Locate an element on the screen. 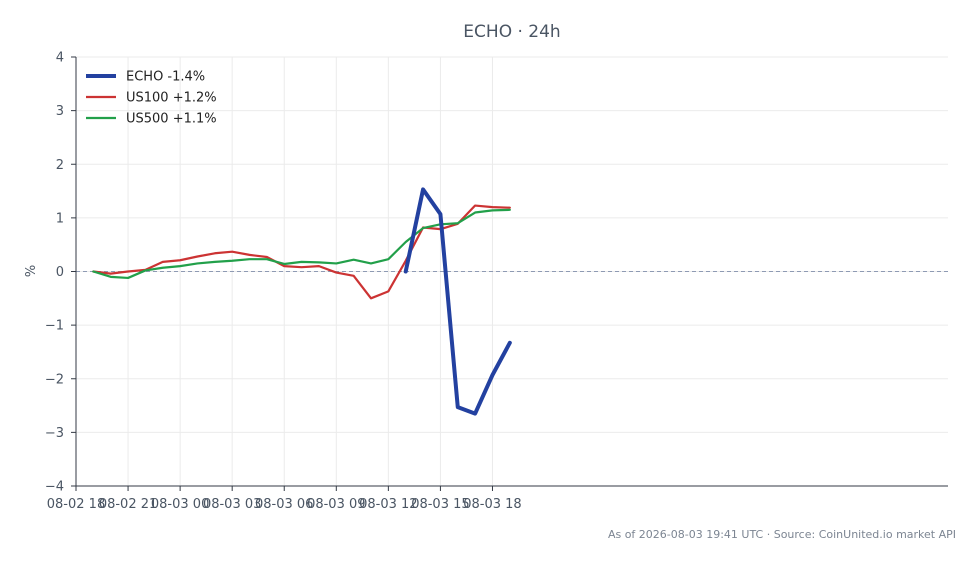 The image size is (980, 564). x-tick-label: 08-02 21 is located at coordinates (128, 504).